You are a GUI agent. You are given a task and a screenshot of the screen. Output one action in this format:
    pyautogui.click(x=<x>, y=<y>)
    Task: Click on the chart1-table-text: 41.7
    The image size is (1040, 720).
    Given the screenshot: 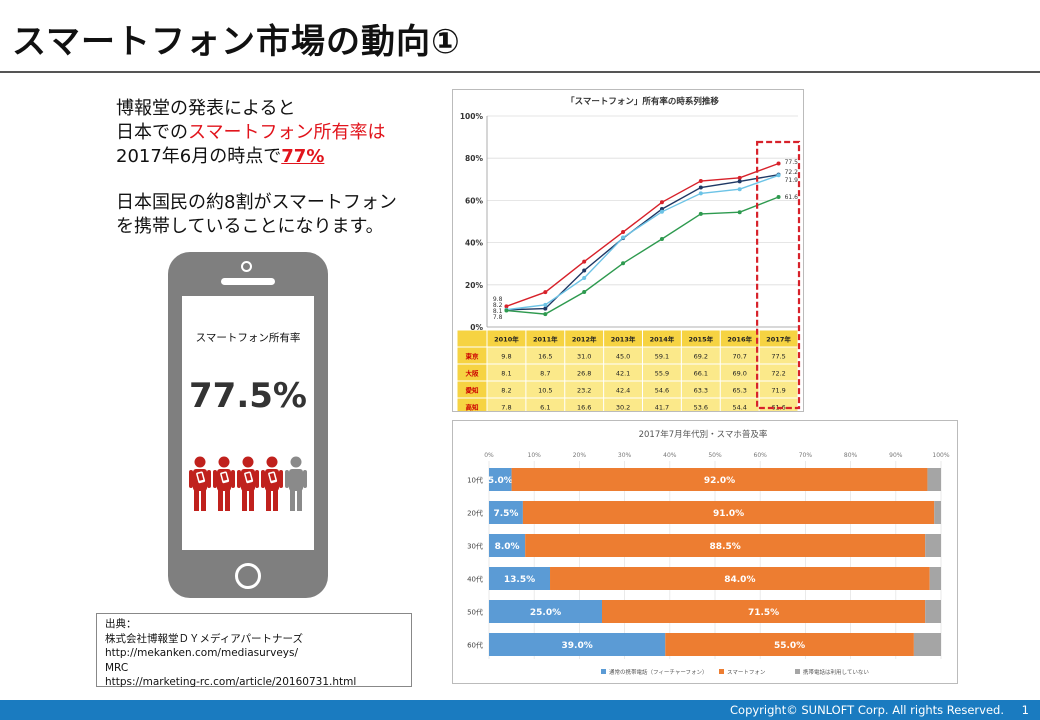 What is the action you would take?
    pyautogui.click(x=662, y=408)
    